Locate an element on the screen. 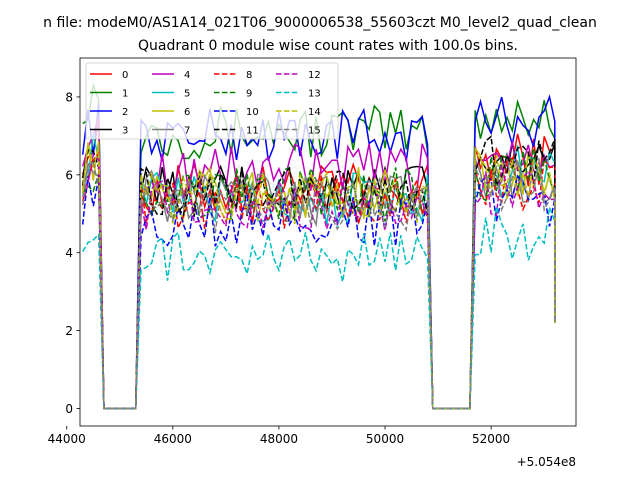  legend-label-0: 0 is located at coordinates (125, 75).